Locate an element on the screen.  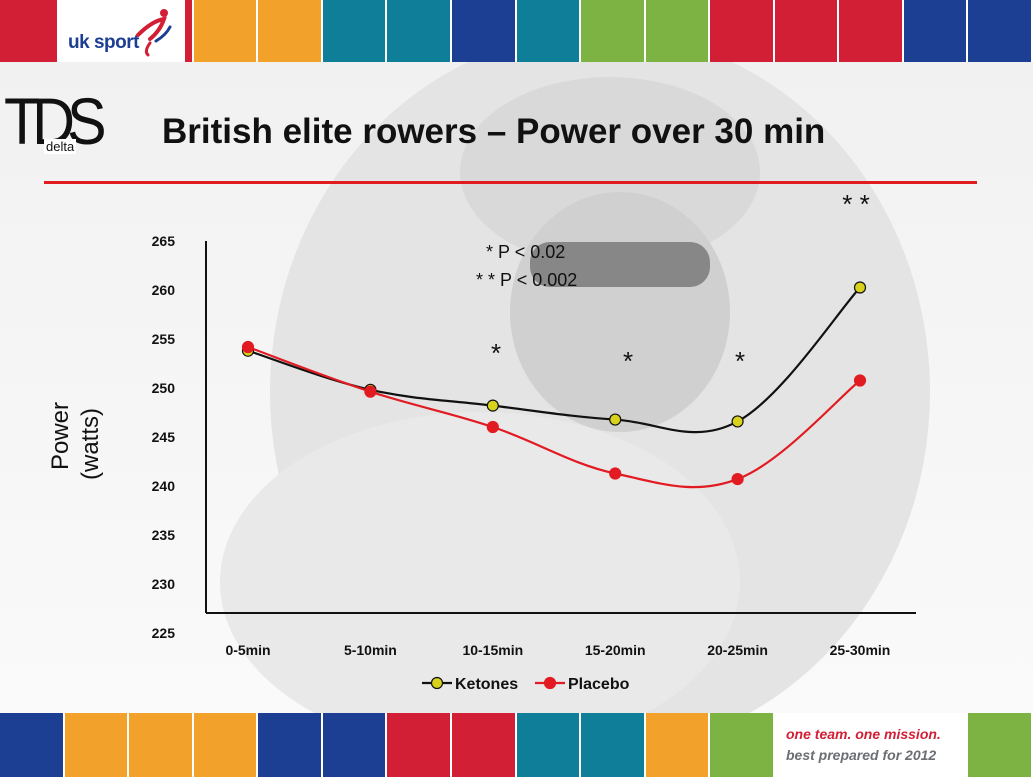
y-tick-label: 235 is located at coordinates (164, 535).